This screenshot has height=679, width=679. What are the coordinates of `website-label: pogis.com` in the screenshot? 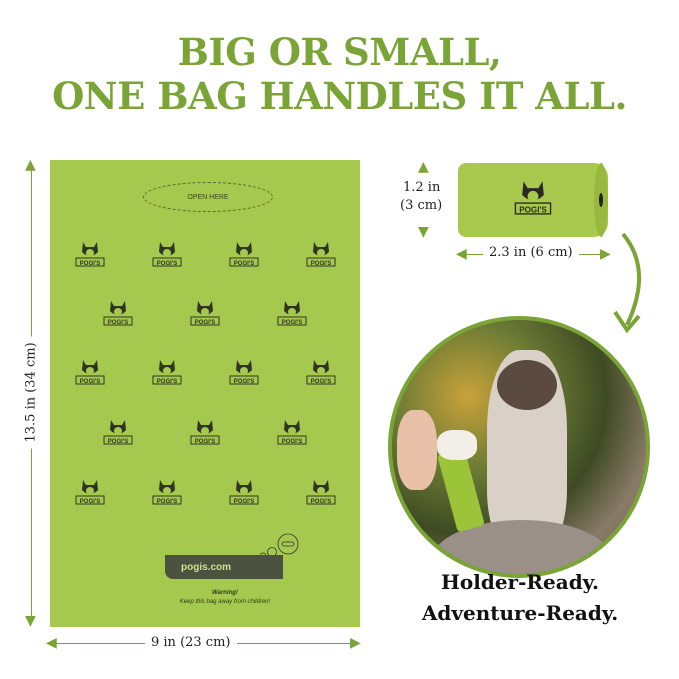 It's located at (224, 567).